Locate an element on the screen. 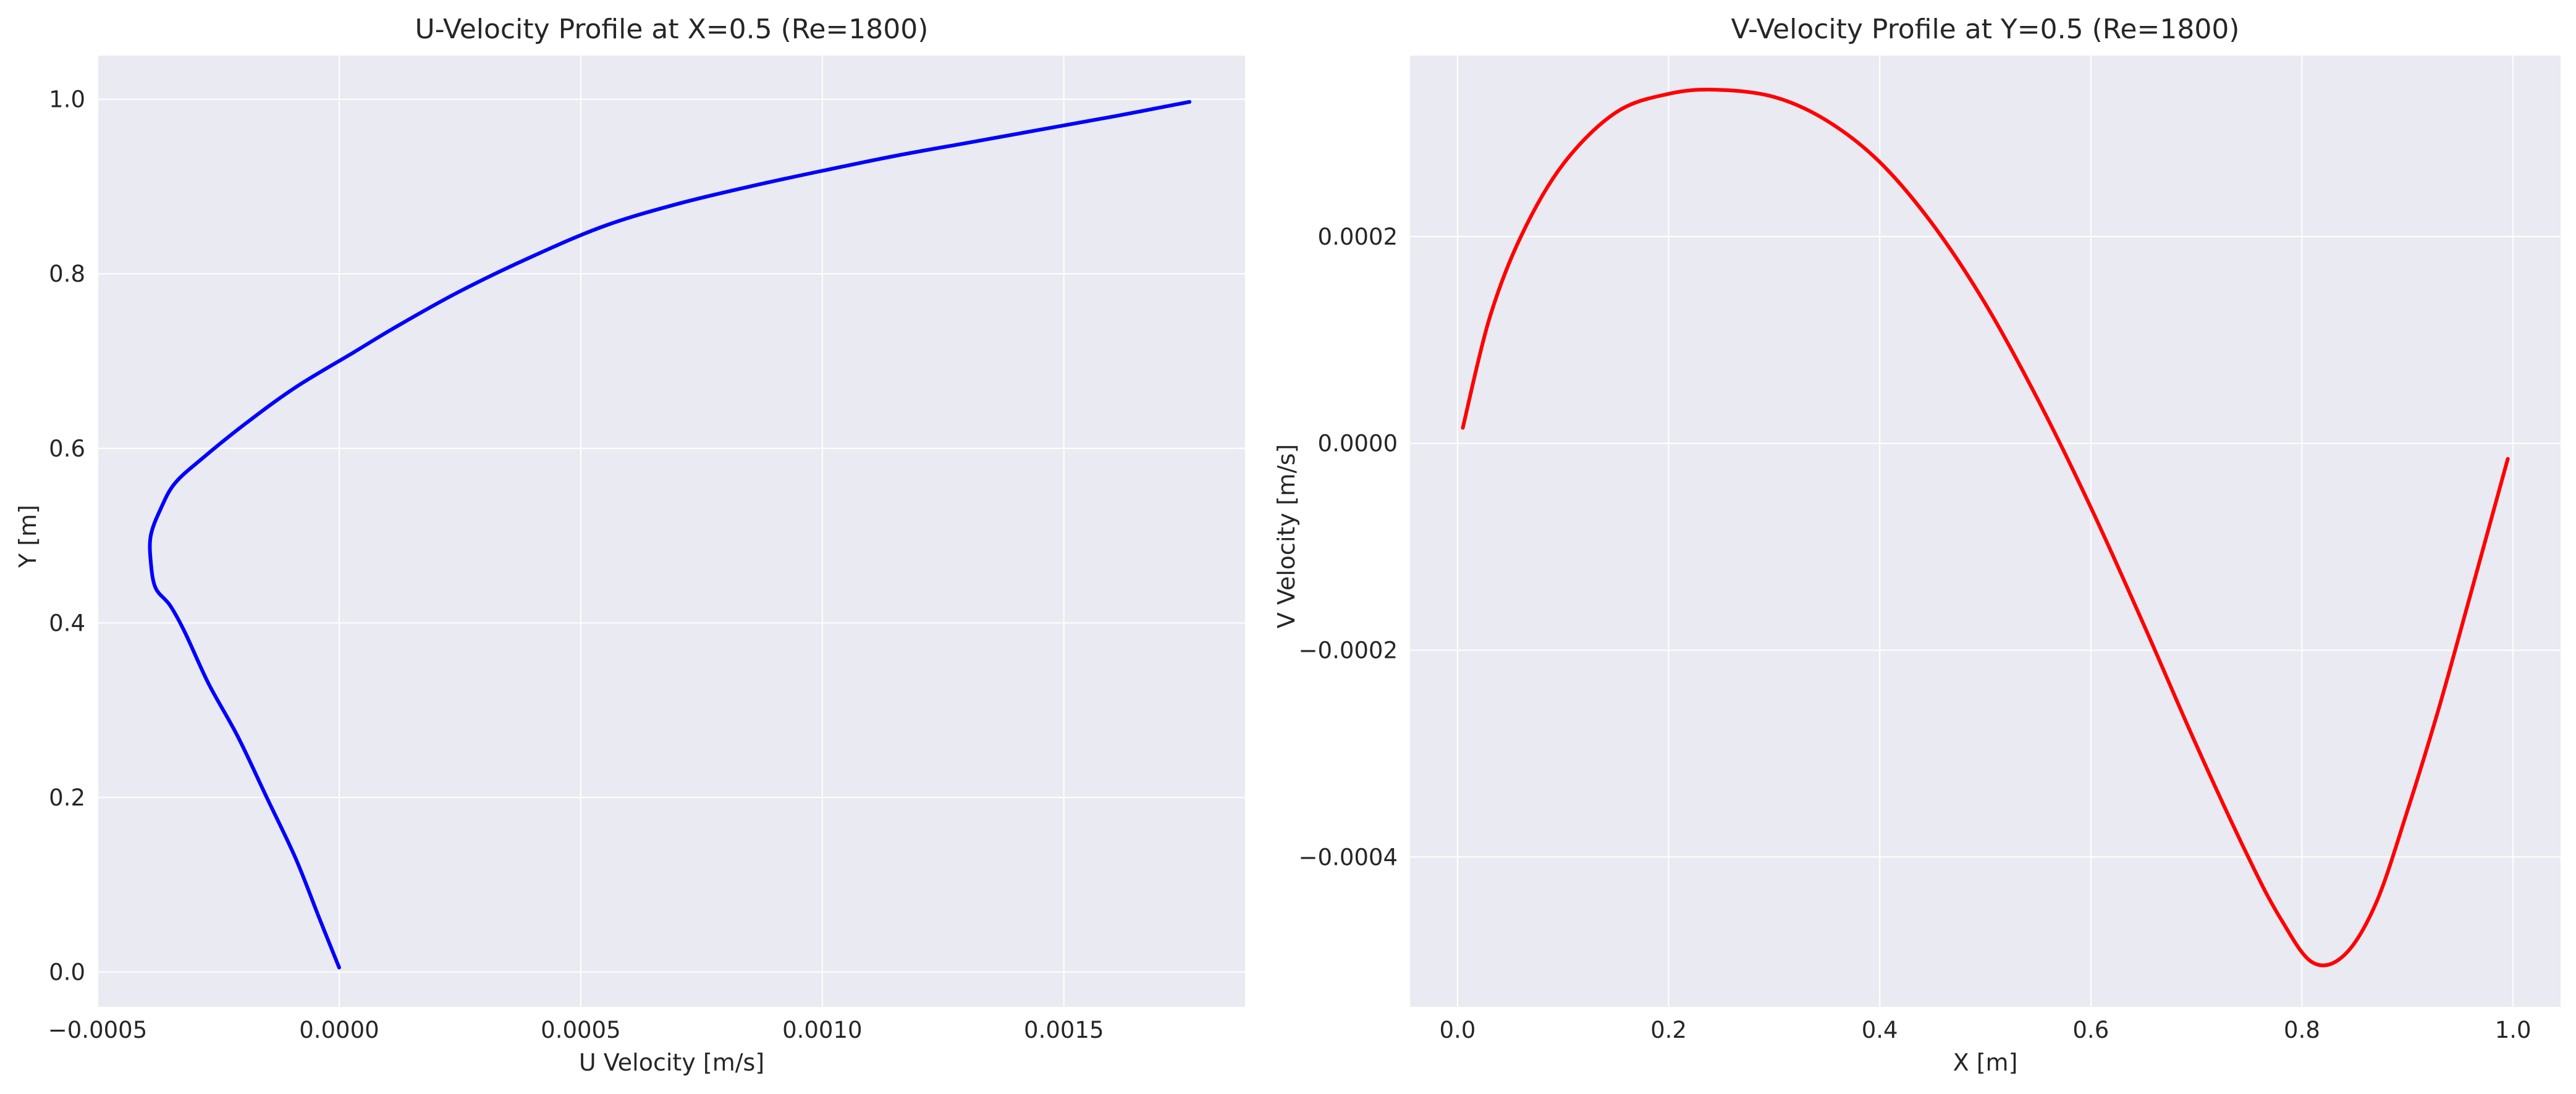 This screenshot has height=1094, width=2576. x-tick-label: 0.6 is located at coordinates (2090, 1030).